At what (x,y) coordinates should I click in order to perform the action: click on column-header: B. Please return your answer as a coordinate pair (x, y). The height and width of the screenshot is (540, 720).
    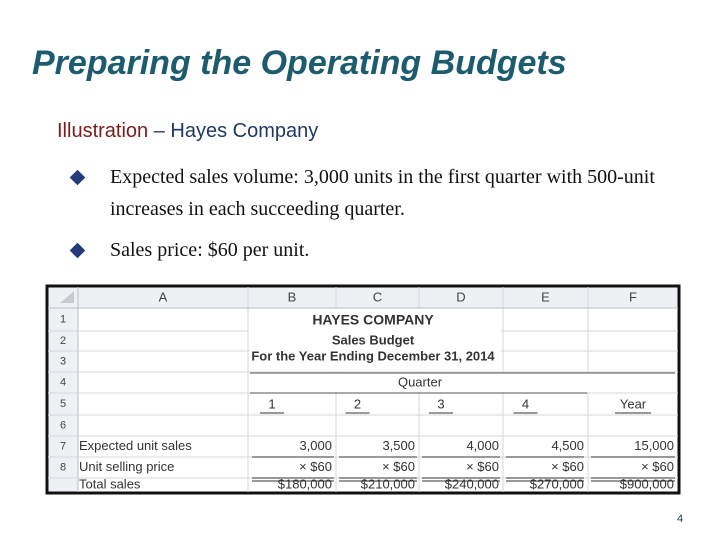
    Looking at the image, I should click on (292, 296).